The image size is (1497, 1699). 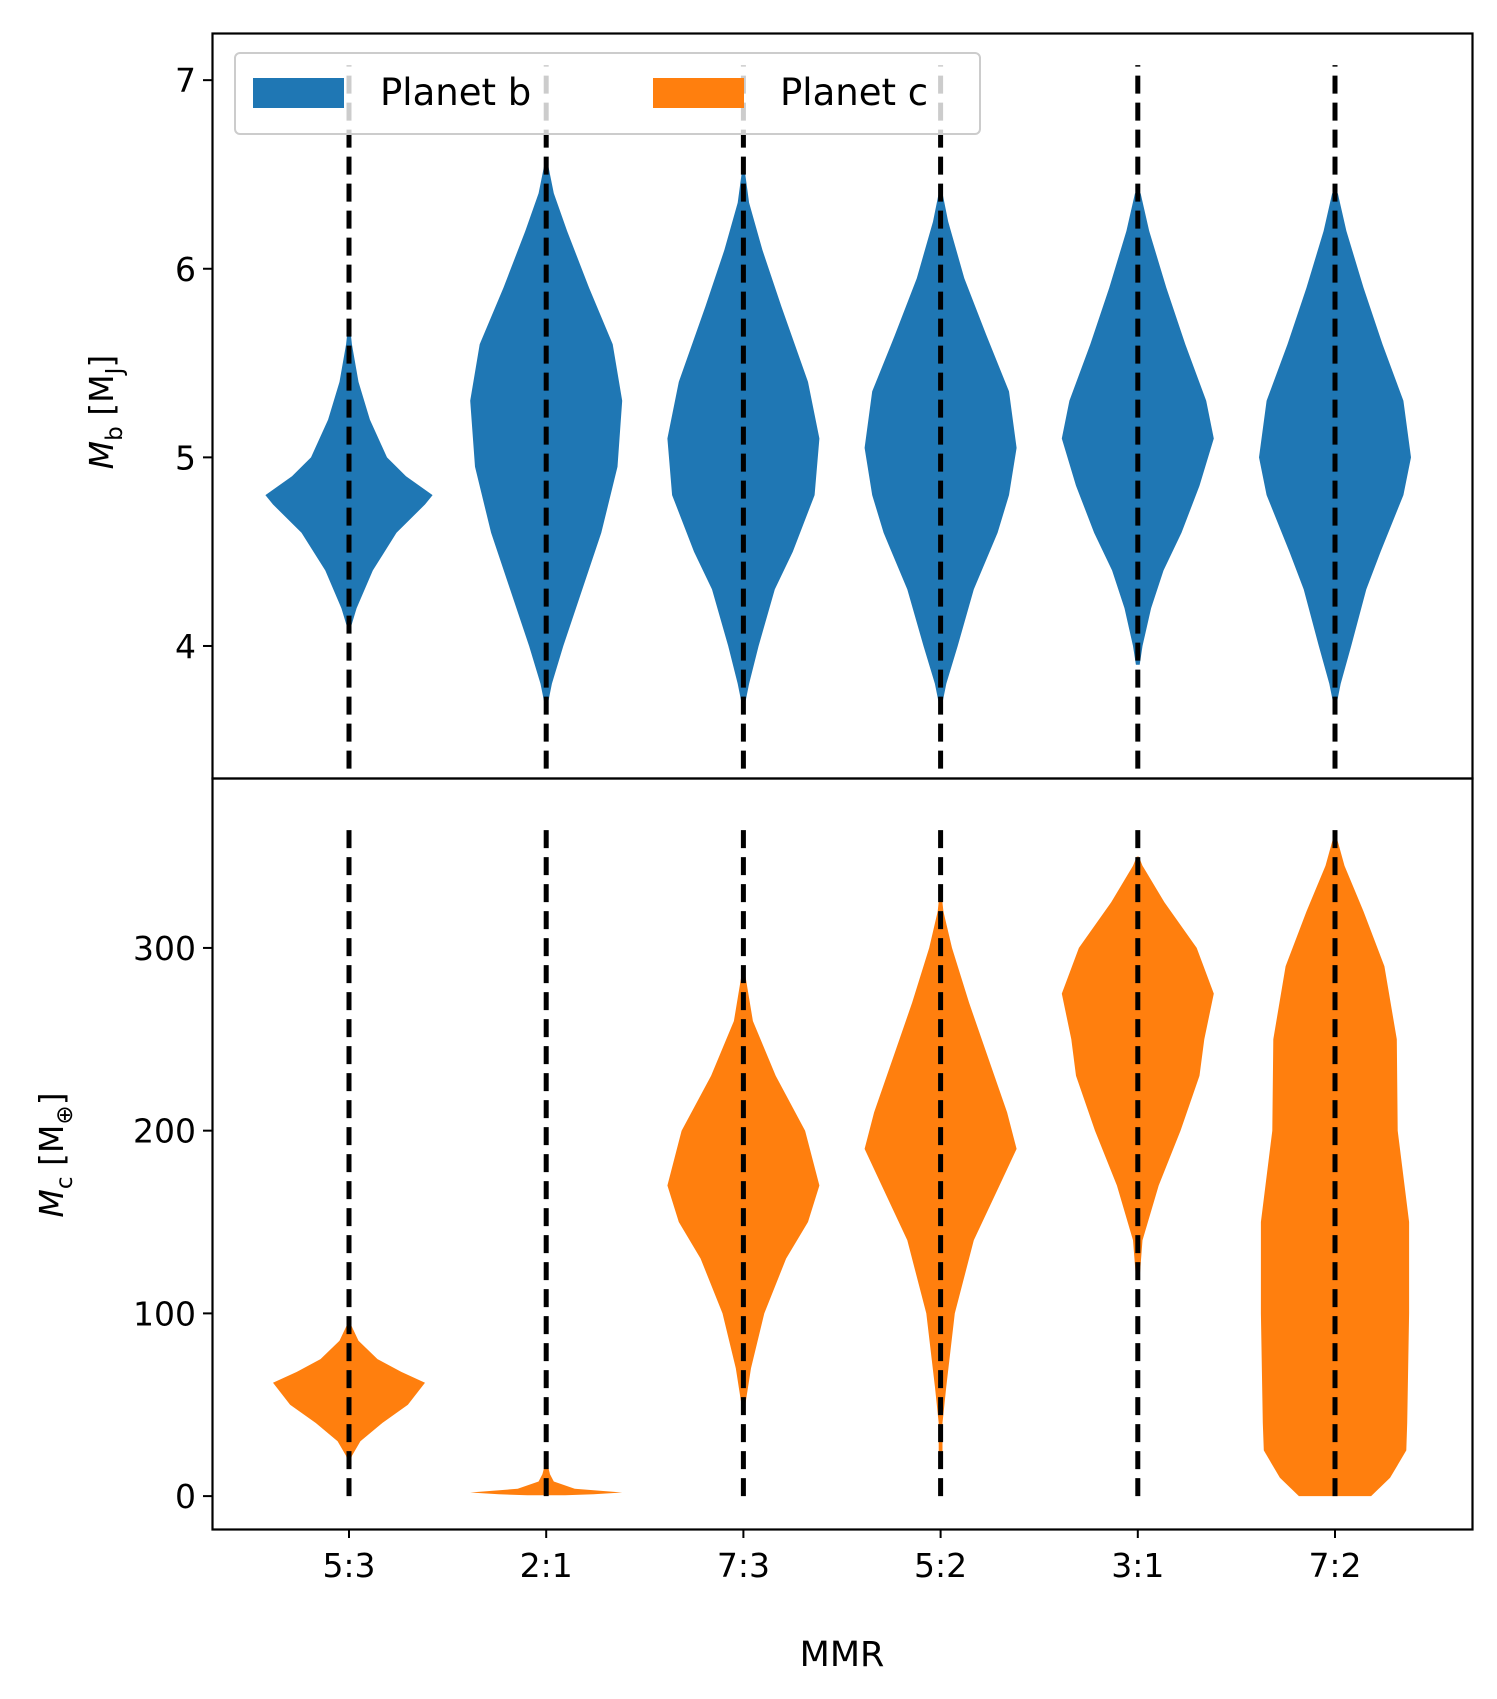 What do you see at coordinates (172, 1222) in the screenshot?
I see `y-ticks-bottom: 0 100 200 300` at bounding box center [172, 1222].